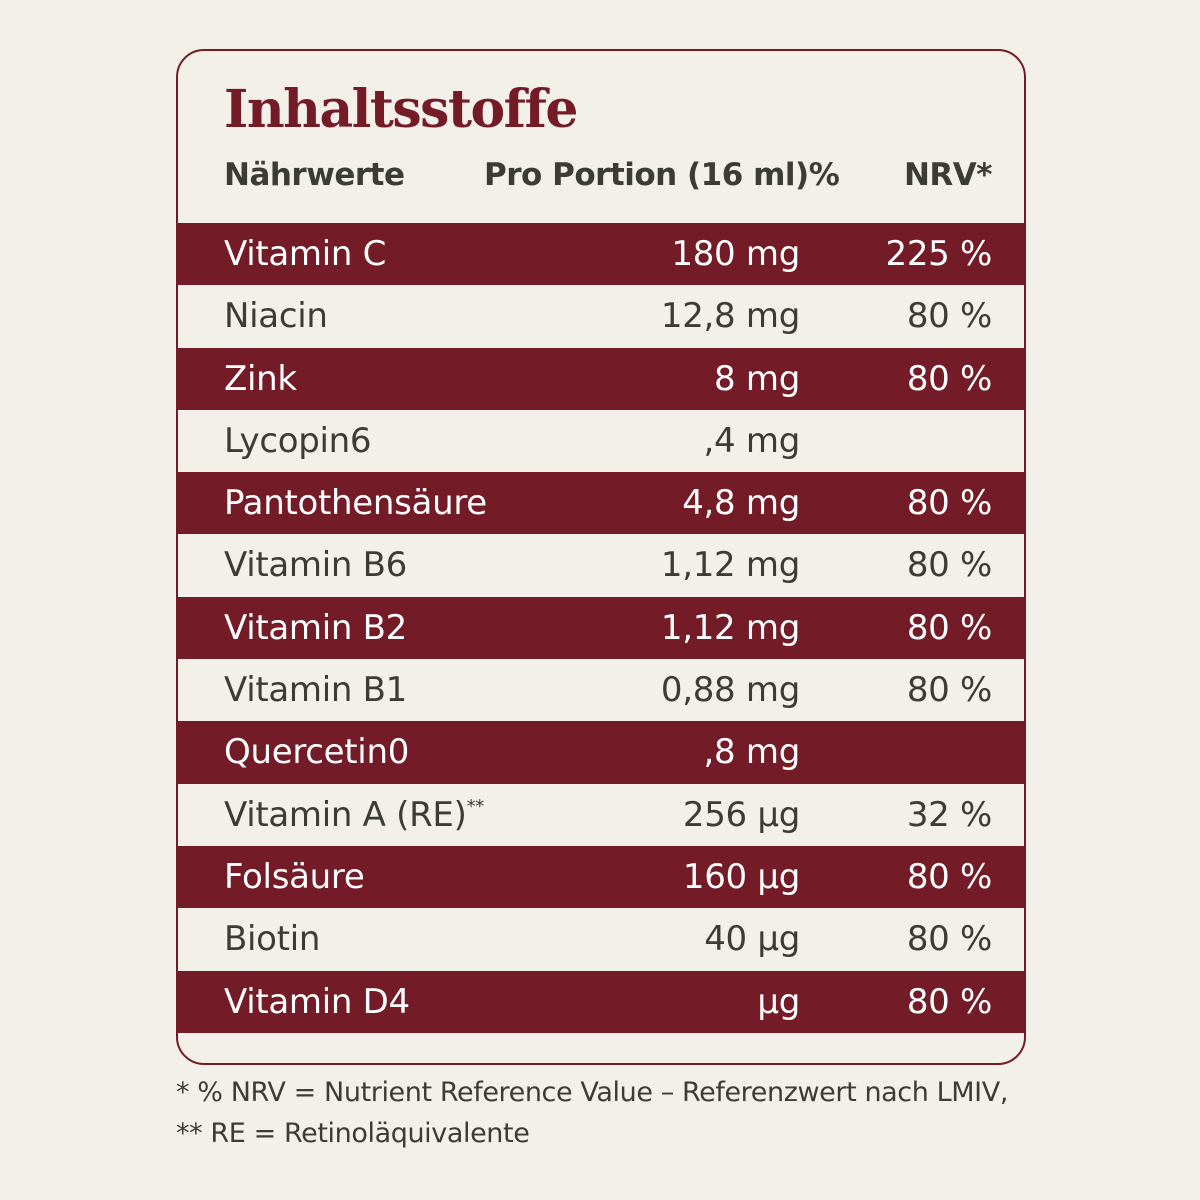 This screenshot has width=1200, height=1200. What do you see at coordinates (354, 814) in the screenshot?
I see `nutrient-name: Vitamin A (RE)**` at bounding box center [354, 814].